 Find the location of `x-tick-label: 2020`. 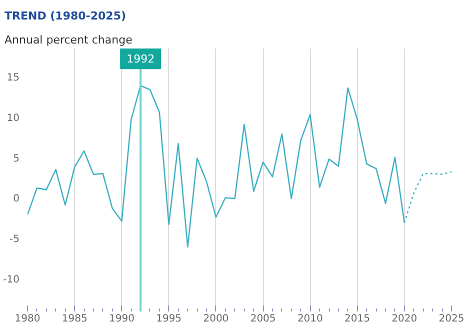

x-tick-label: 2020 is located at coordinates (405, 319).